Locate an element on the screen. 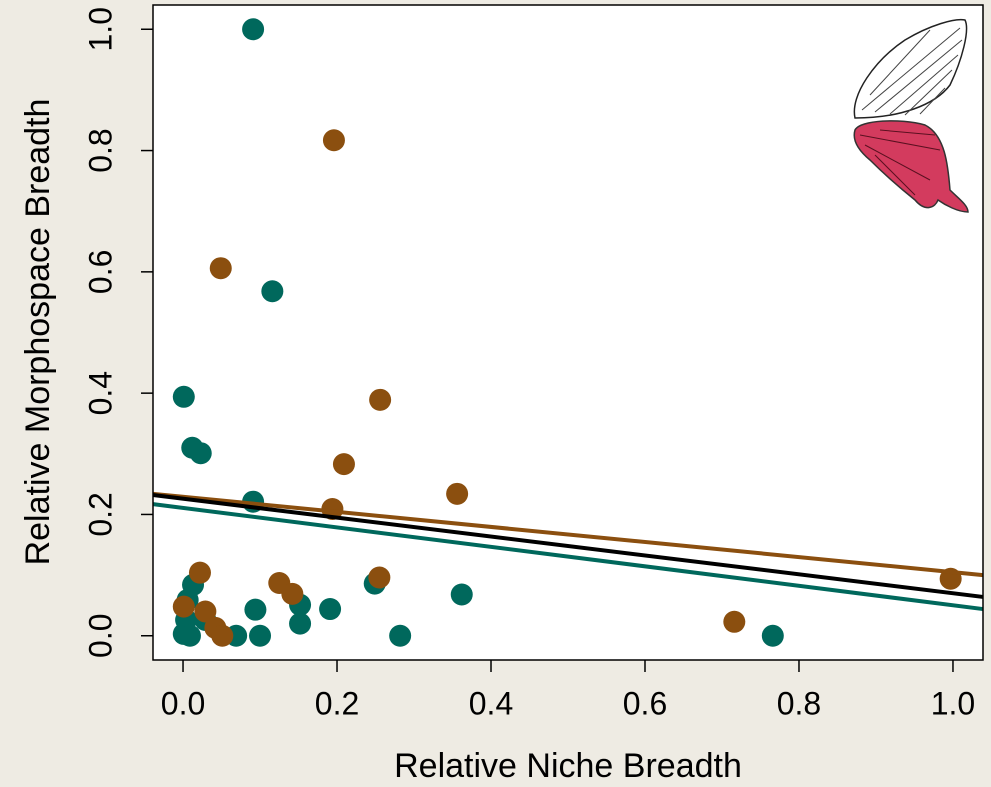  y-tick-label: 0.6 is located at coordinates (100, 272).